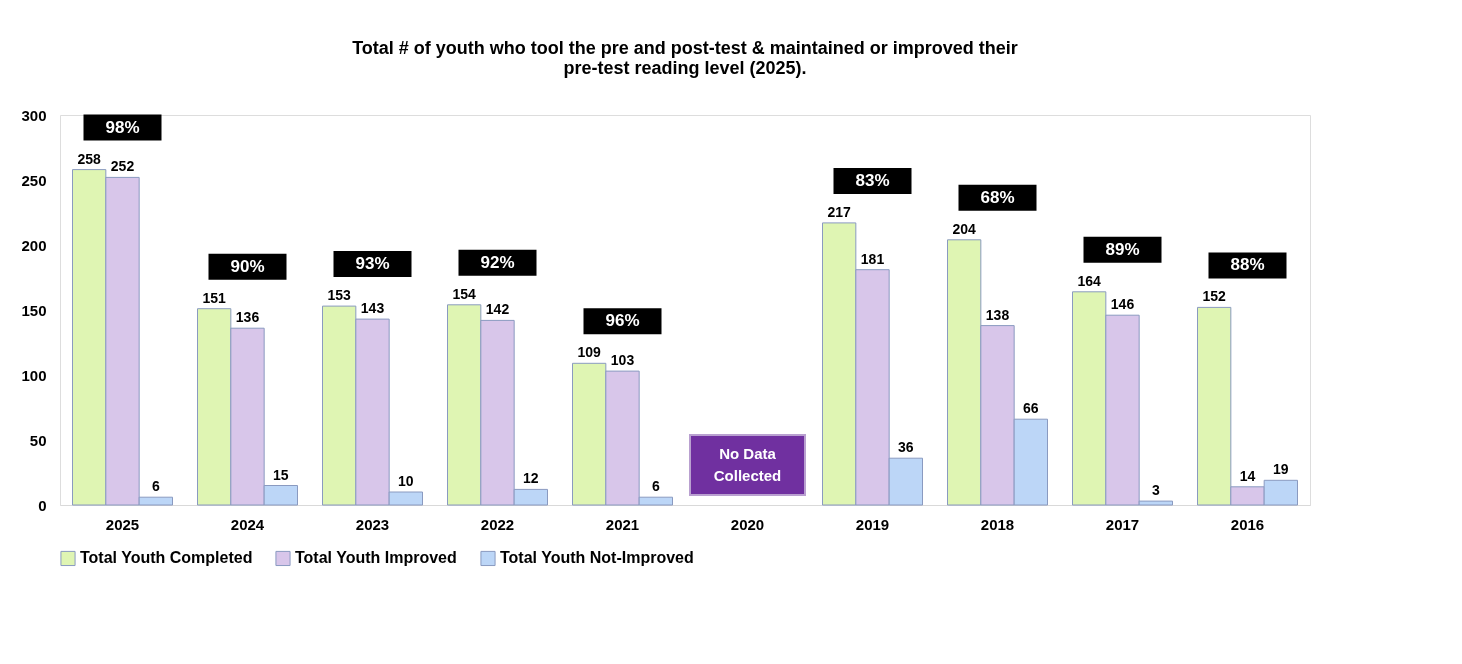  What do you see at coordinates (372, 524) in the screenshot?
I see `x-tick-label: 2023` at bounding box center [372, 524].